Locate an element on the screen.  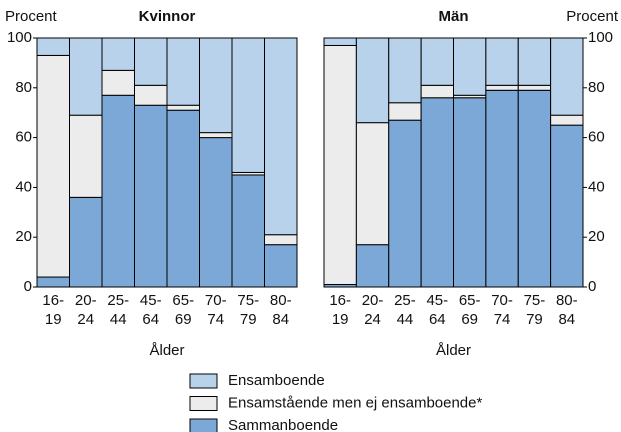
legend-label: Ensamboende is located at coordinates (276, 380).